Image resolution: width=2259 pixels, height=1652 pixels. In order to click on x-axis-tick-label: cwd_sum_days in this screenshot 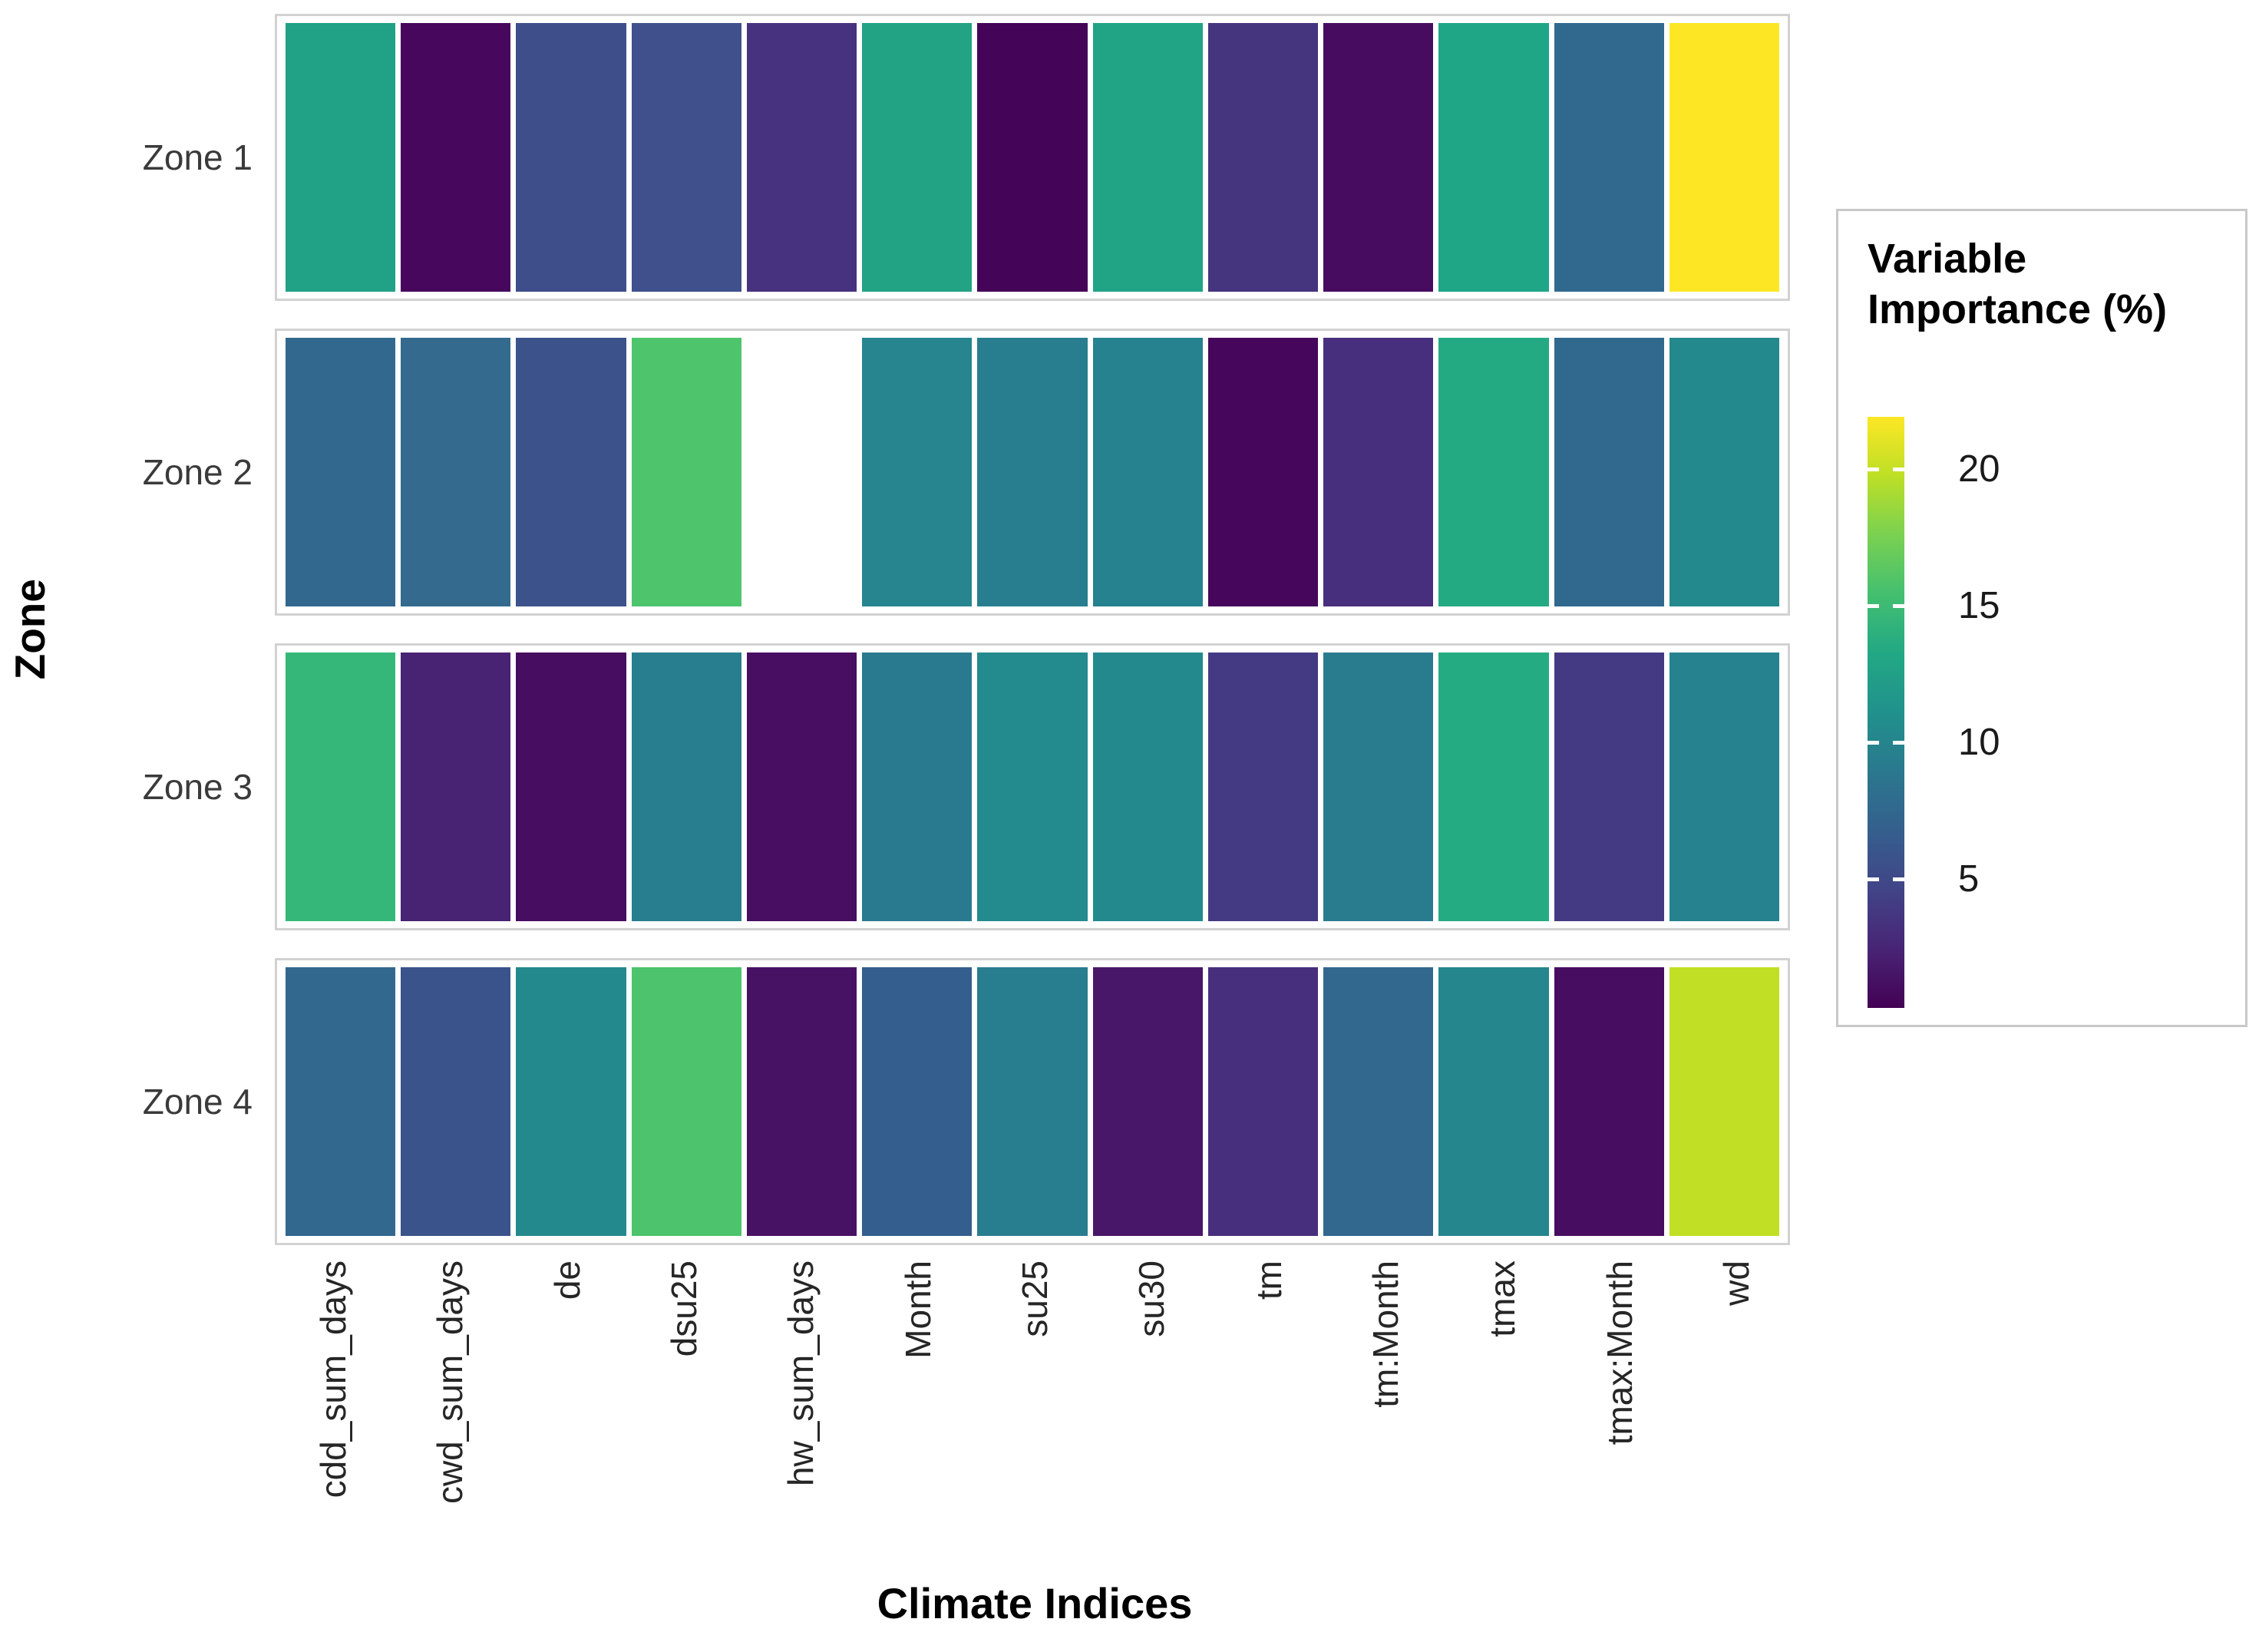, I will do `click(450, 1382)`.